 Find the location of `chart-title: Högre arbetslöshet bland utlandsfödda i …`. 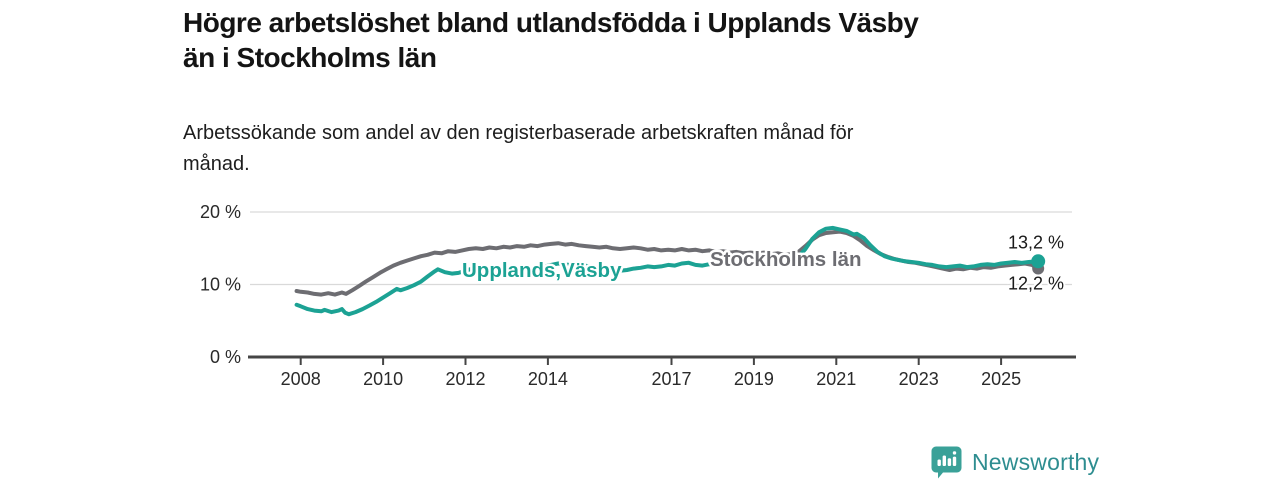

chart-title: Högre arbetslöshet bland utlandsfödda i … is located at coordinates (663, 40).